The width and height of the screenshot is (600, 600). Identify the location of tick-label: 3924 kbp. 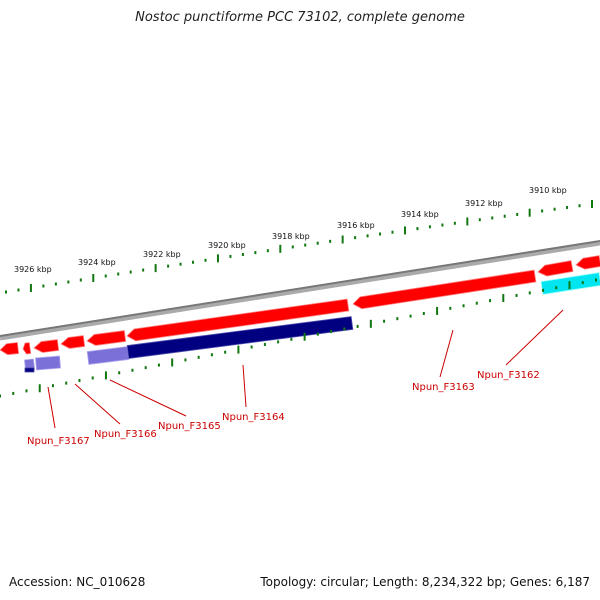
(97, 262).